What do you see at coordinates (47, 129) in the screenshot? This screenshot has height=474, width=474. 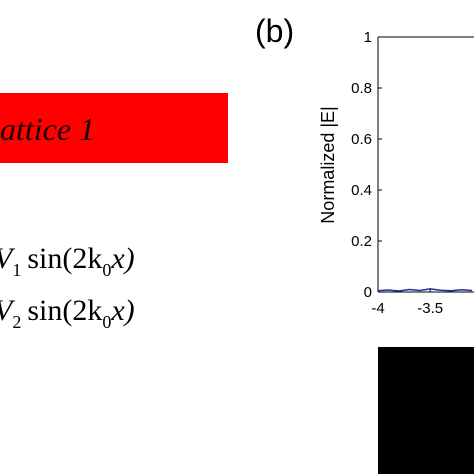 I see `banner-text: attice 1` at bounding box center [47, 129].